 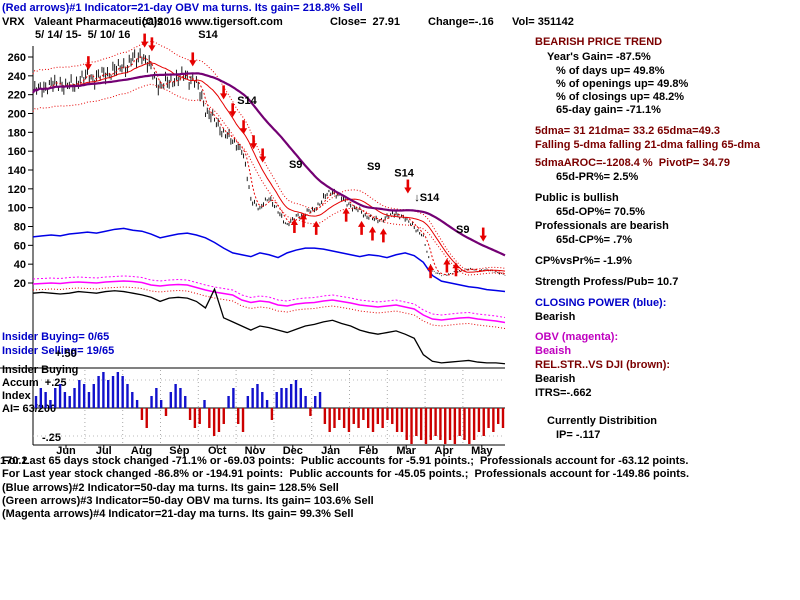 What do you see at coordinates (607, 282) in the screenshot?
I see `stat-line: Strength Profess/Pub= 10.7` at bounding box center [607, 282].